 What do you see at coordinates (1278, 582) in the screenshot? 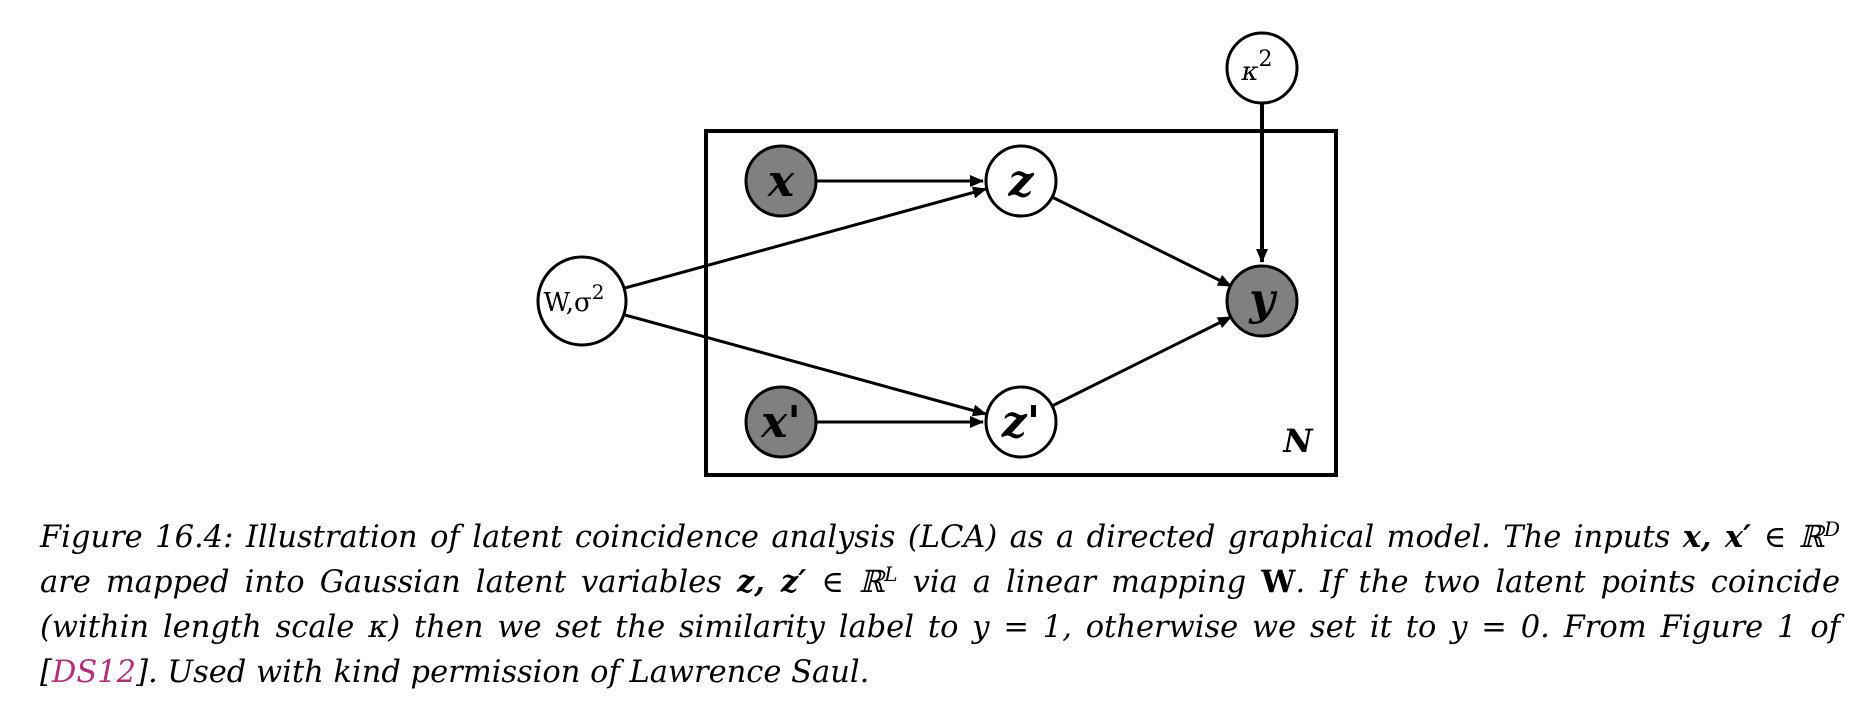
I see `caption-bold-W: W` at bounding box center [1278, 582].